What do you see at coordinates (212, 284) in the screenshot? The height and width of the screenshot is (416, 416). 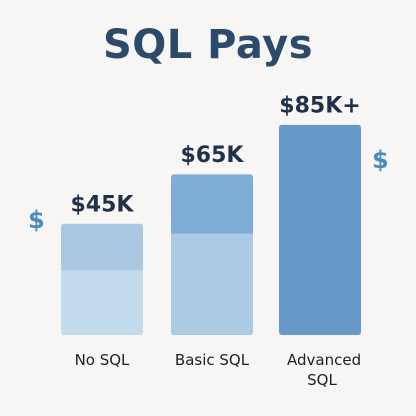 I see `bar-bottom-basic-sql` at bounding box center [212, 284].